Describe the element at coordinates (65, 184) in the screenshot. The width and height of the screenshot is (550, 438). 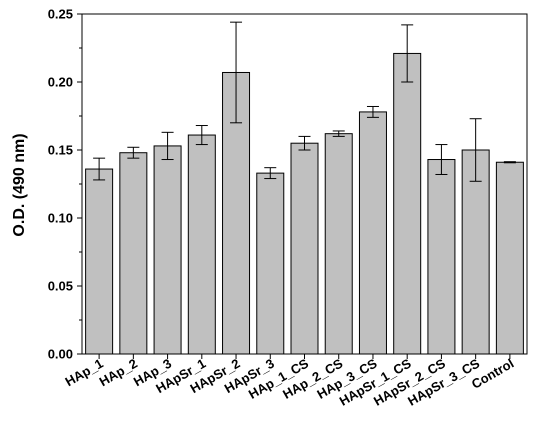
I see `y-axis-ticks: 0.00 0.05 0.10 0.15 0.20 0.25` at that location.